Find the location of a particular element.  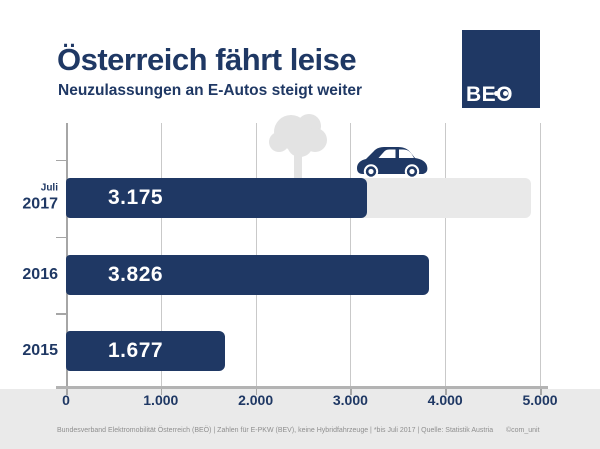

x-axis-label: 0 is located at coordinates (66, 400).